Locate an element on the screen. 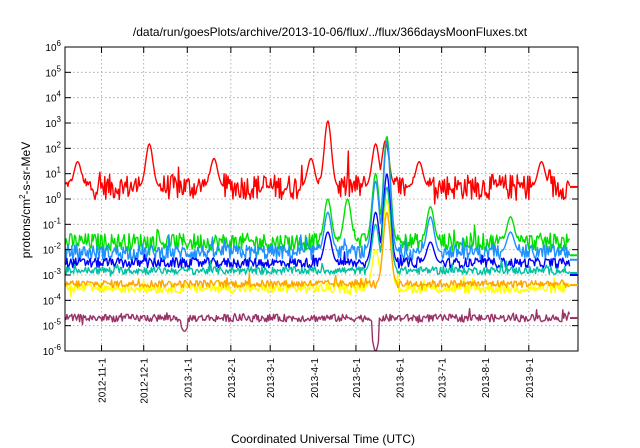 The height and width of the screenshot is (448, 640). y-tick-label: 10⁻¹ is located at coordinates (52, 223).